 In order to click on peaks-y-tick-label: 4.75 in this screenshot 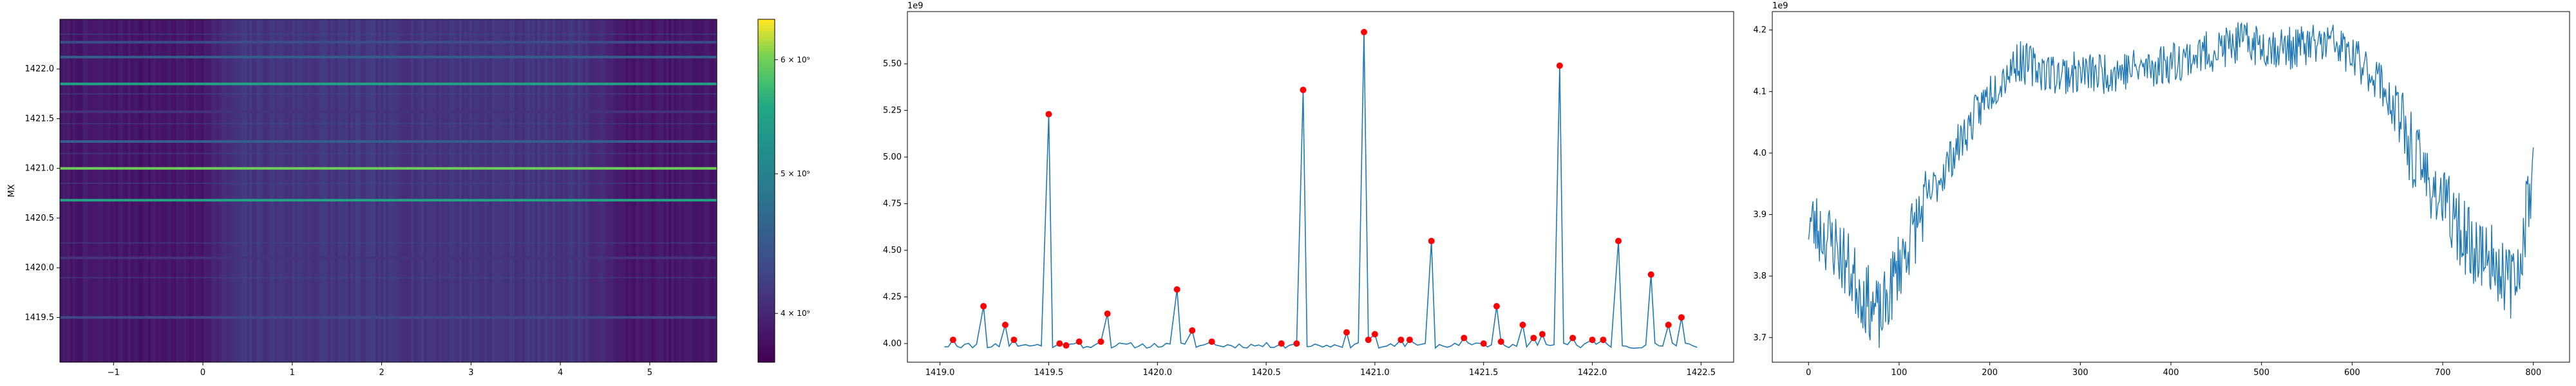, I will do `click(892, 204)`.